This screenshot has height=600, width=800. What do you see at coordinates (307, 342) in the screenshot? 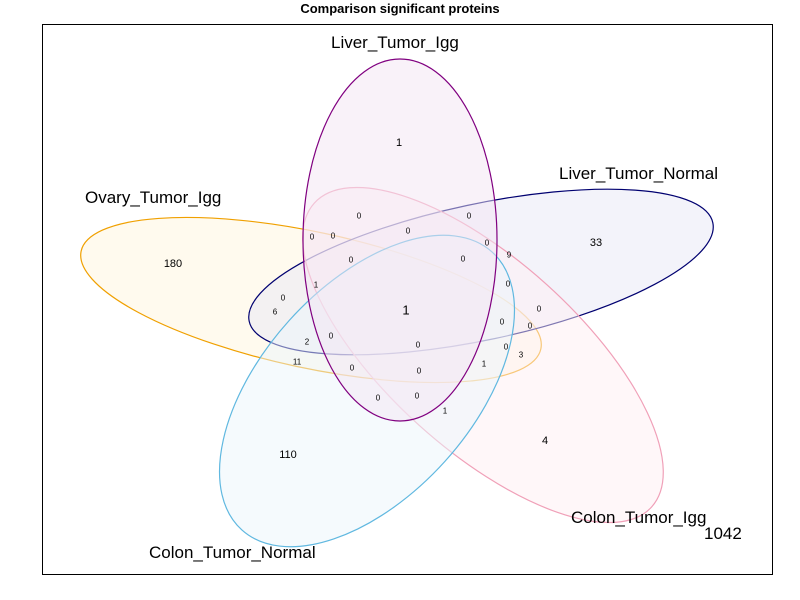
I see `count-region: 2` at bounding box center [307, 342].